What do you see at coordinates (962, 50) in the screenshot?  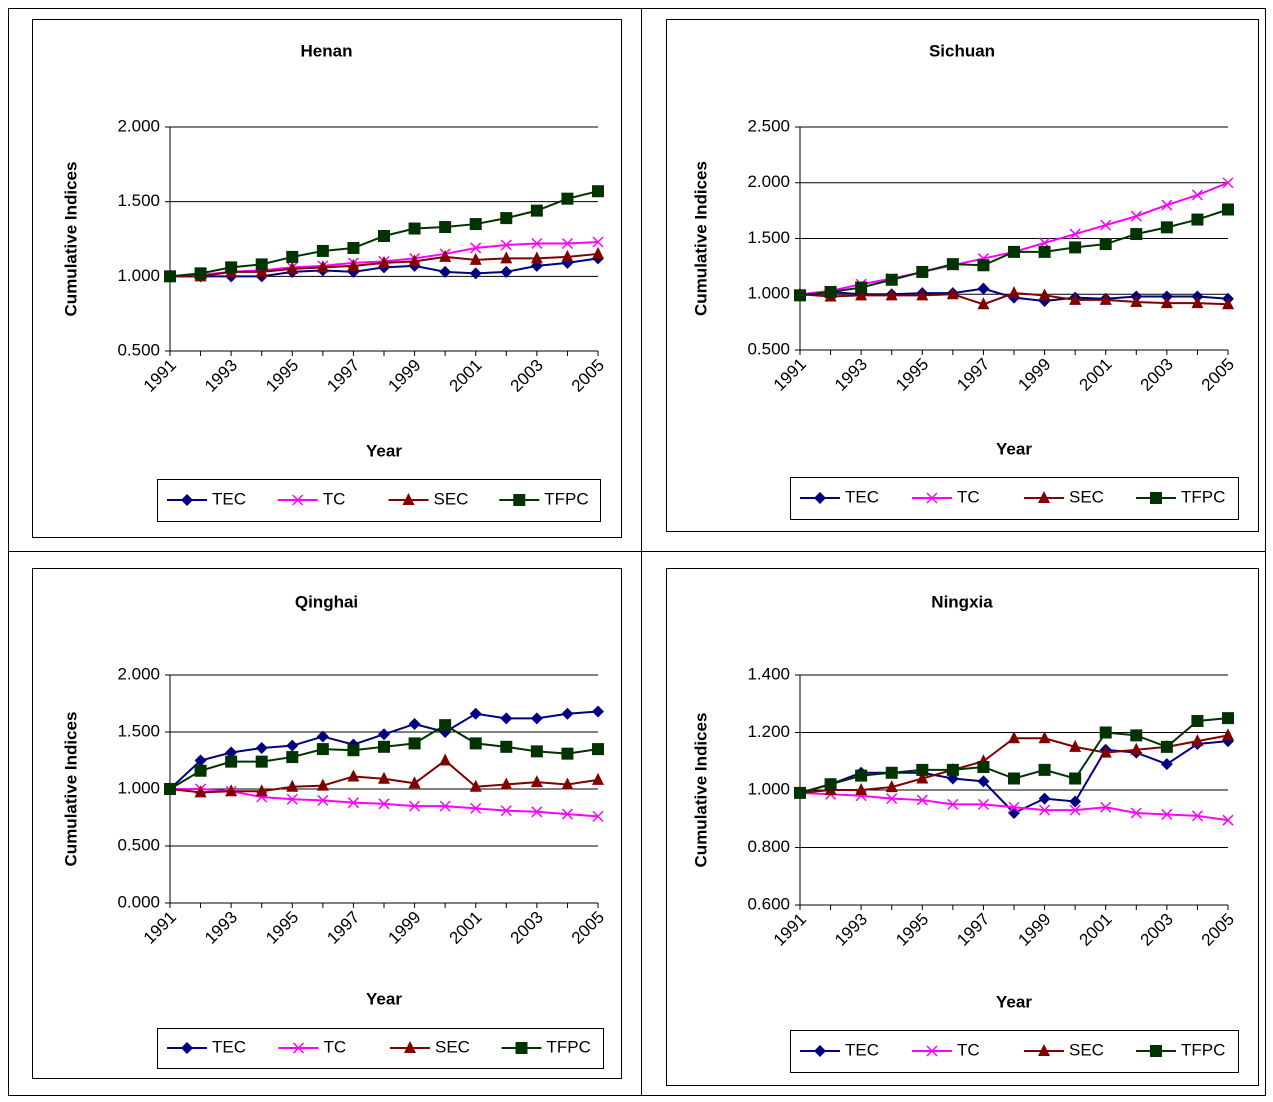 I see `chart-title: Sichuan` at bounding box center [962, 50].